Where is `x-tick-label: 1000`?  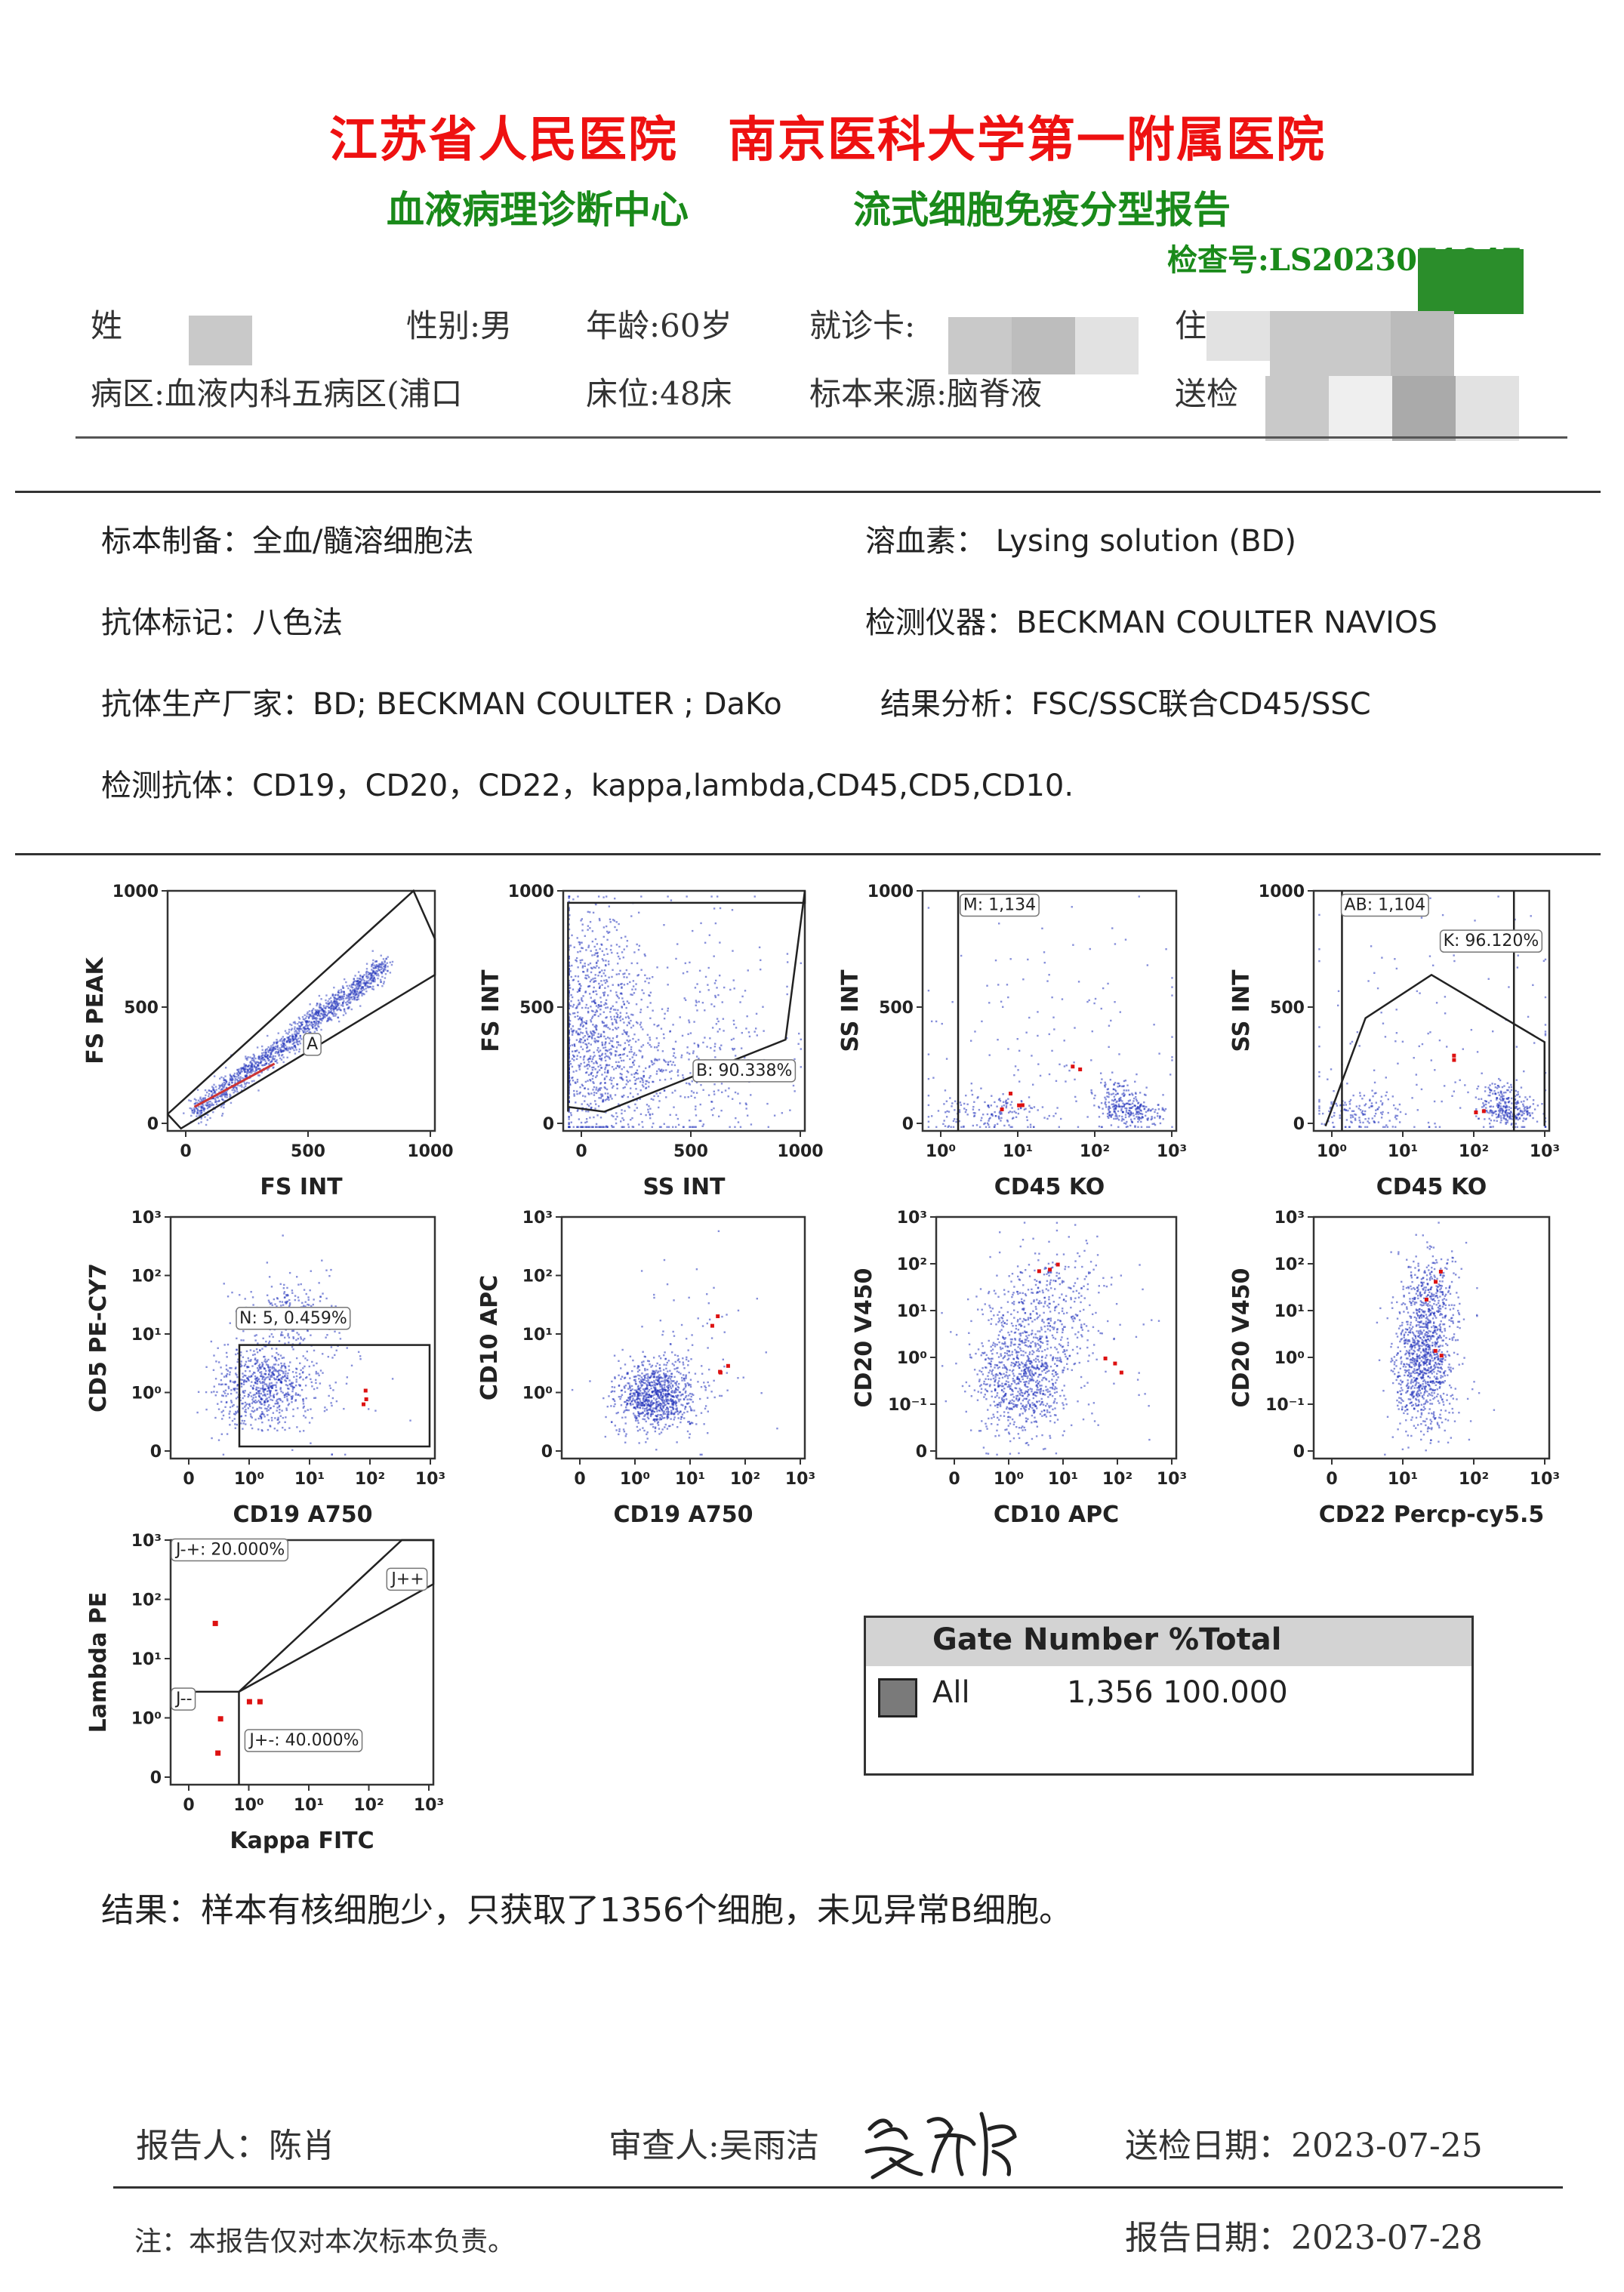
x-tick-label: 1000 is located at coordinates (800, 1151).